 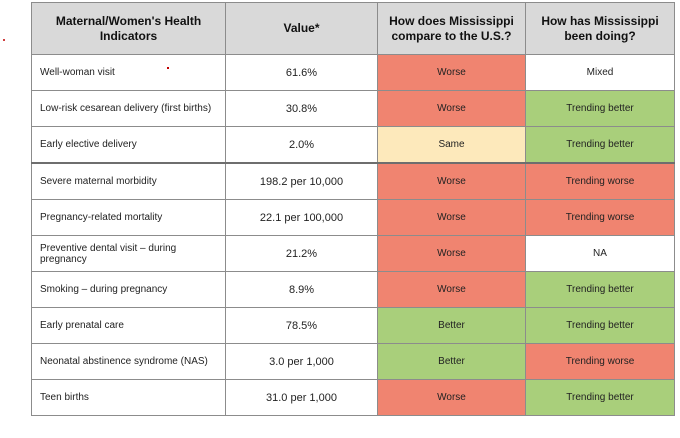 I want to click on value-cell: 21.2%, so click(x=301, y=253).